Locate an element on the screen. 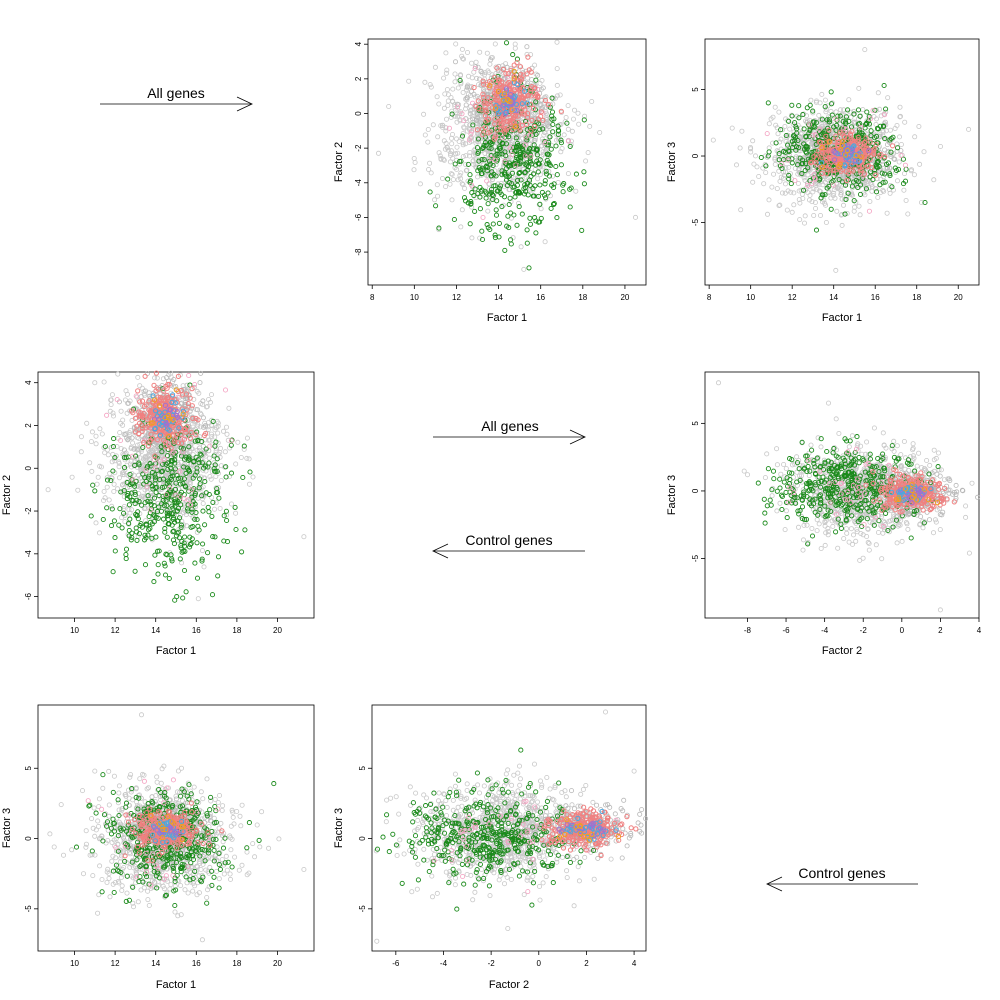 The image size is (1000, 1000). y-tick-label: -6 is located at coordinates (358, 217).